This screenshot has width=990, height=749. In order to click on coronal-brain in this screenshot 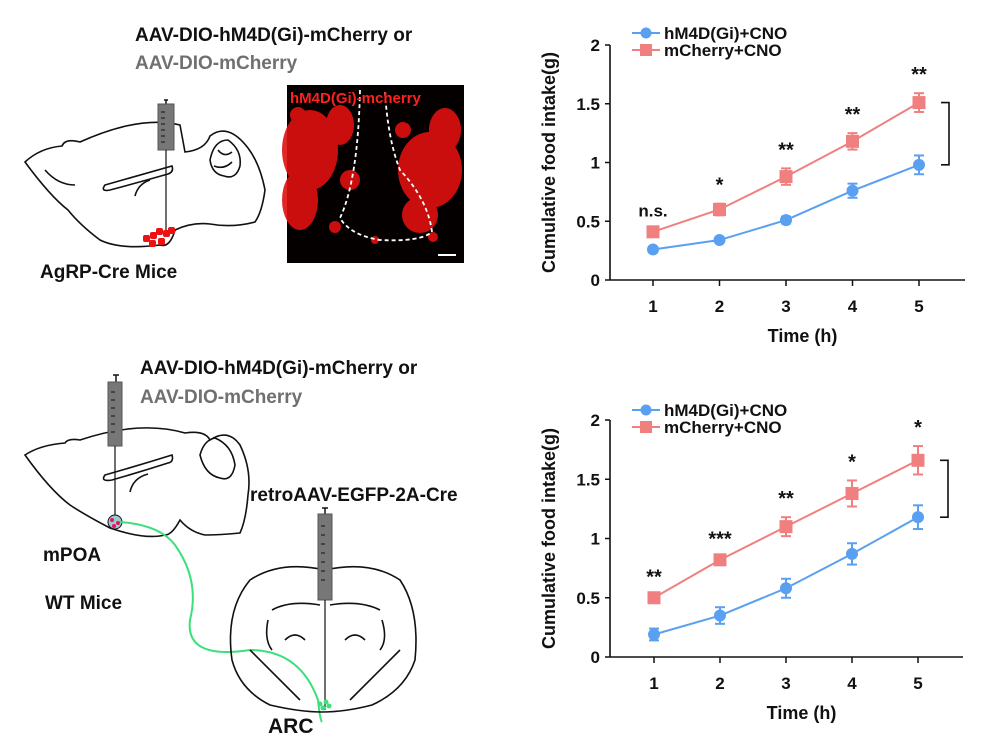, I will do `click(323, 639)`.